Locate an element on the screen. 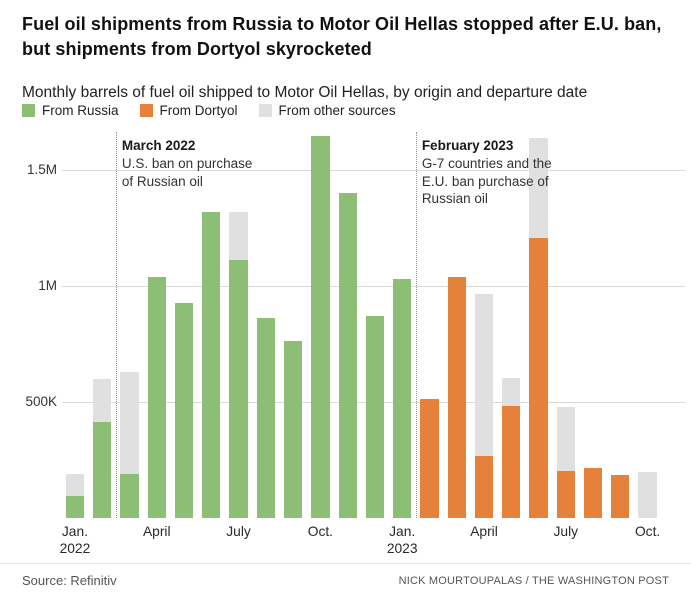 This screenshot has width=691, height=605. y-axis-tick-label: 1.5M is located at coordinates (41, 169).